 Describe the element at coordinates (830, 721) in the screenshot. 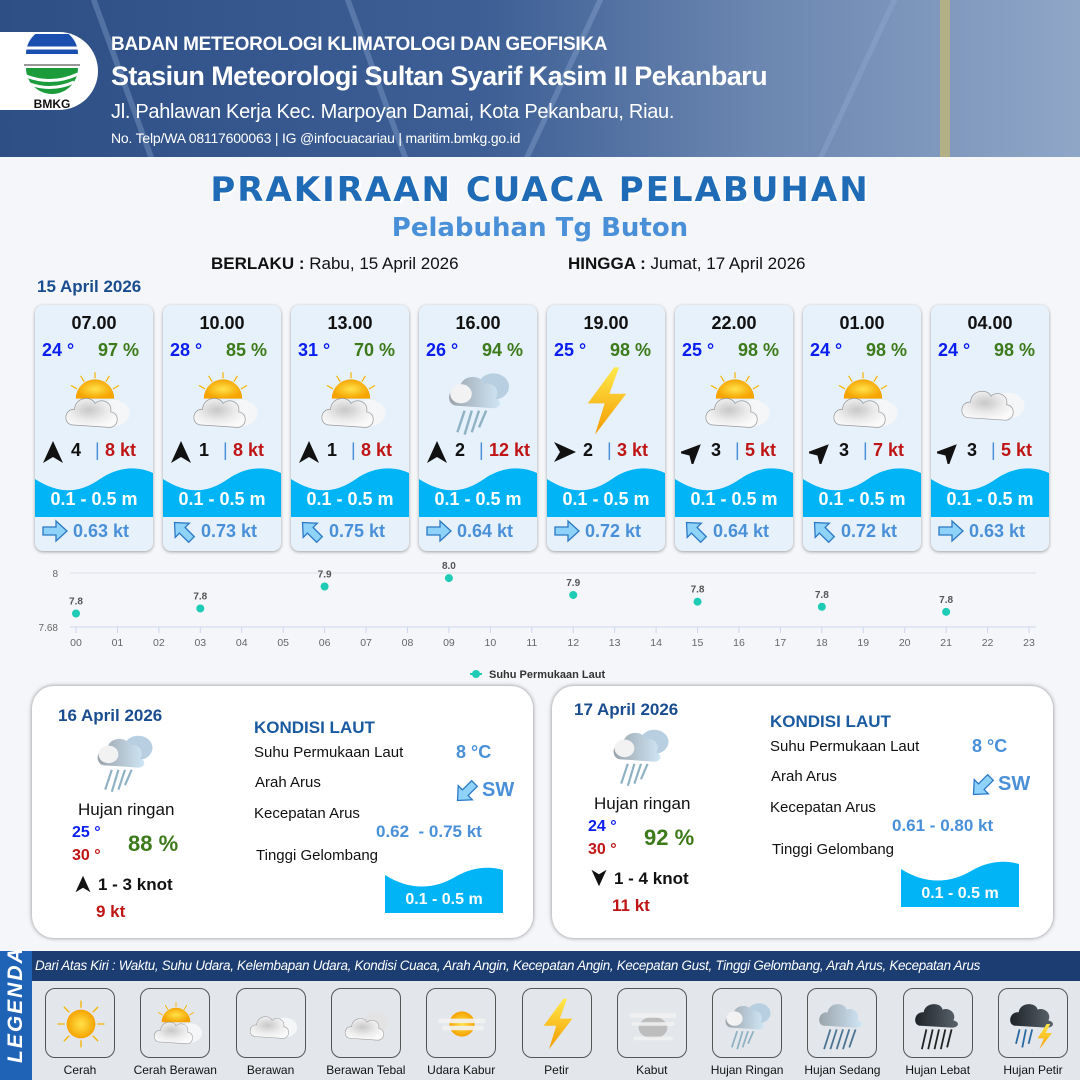

I see `sea-conditions-title: KONDISI LAUT` at that location.